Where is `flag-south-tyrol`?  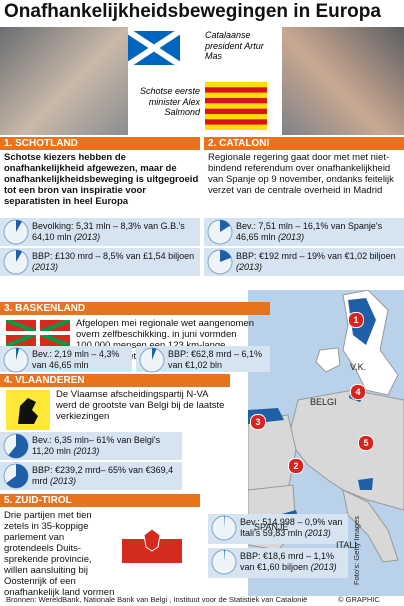
flag-south-tyrol is located at coordinates (152, 539).